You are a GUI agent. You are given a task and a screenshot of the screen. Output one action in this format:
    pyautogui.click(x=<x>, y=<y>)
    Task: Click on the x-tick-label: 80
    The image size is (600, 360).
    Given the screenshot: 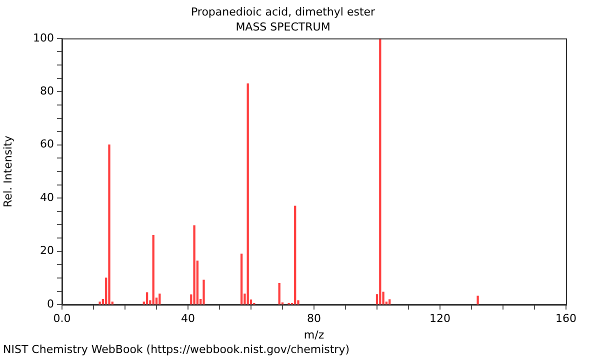 What is the action you would take?
    pyautogui.click(x=314, y=319)
    